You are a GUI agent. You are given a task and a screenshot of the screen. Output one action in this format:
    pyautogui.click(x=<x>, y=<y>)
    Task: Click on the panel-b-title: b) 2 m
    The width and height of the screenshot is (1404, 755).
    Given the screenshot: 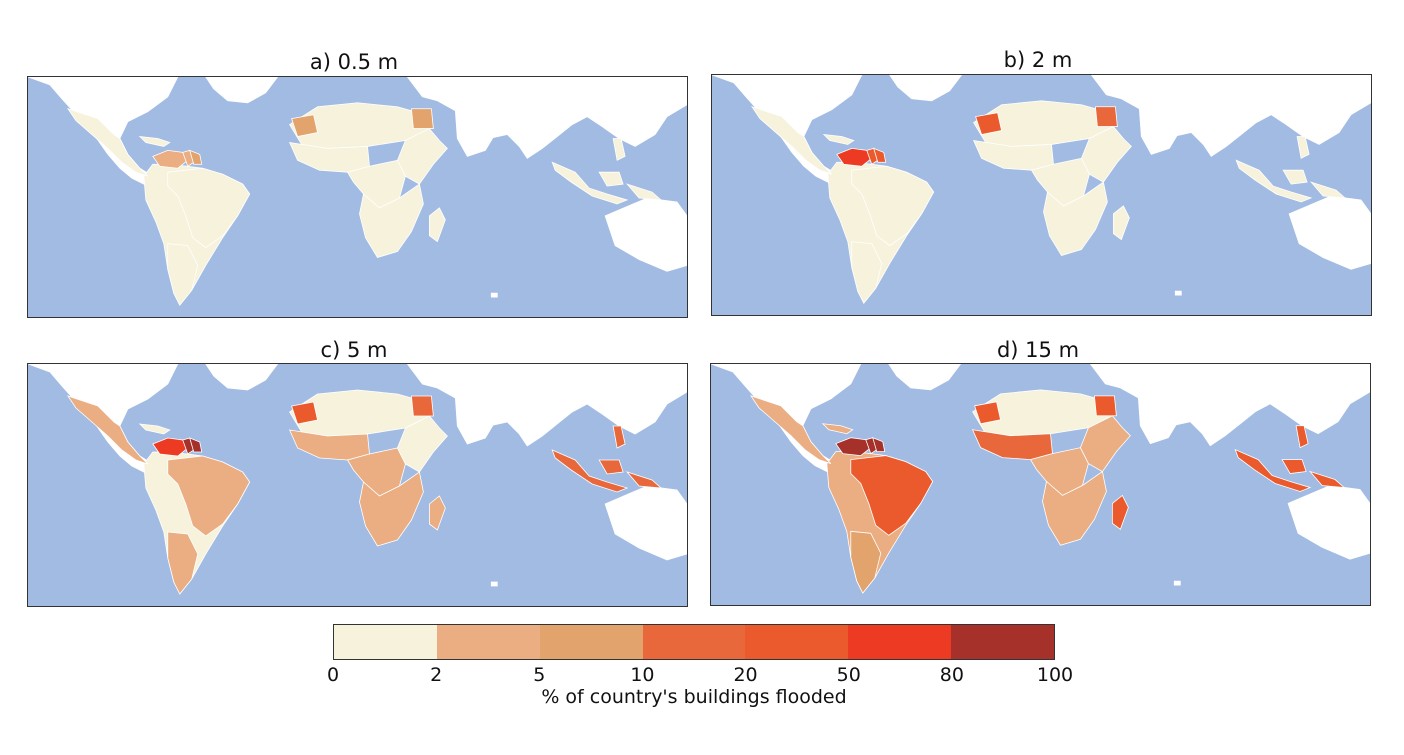 What is the action you would take?
    pyautogui.click(x=1038, y=60)
    